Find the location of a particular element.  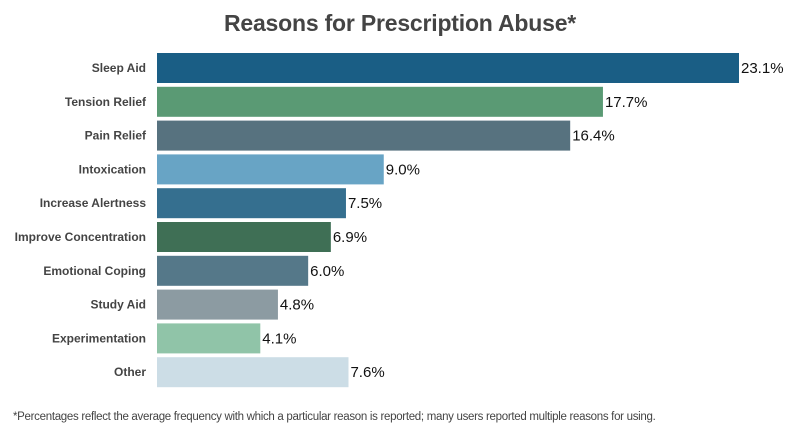

value-label-study-aid: 4.8% is located at coordinates (297, 305).